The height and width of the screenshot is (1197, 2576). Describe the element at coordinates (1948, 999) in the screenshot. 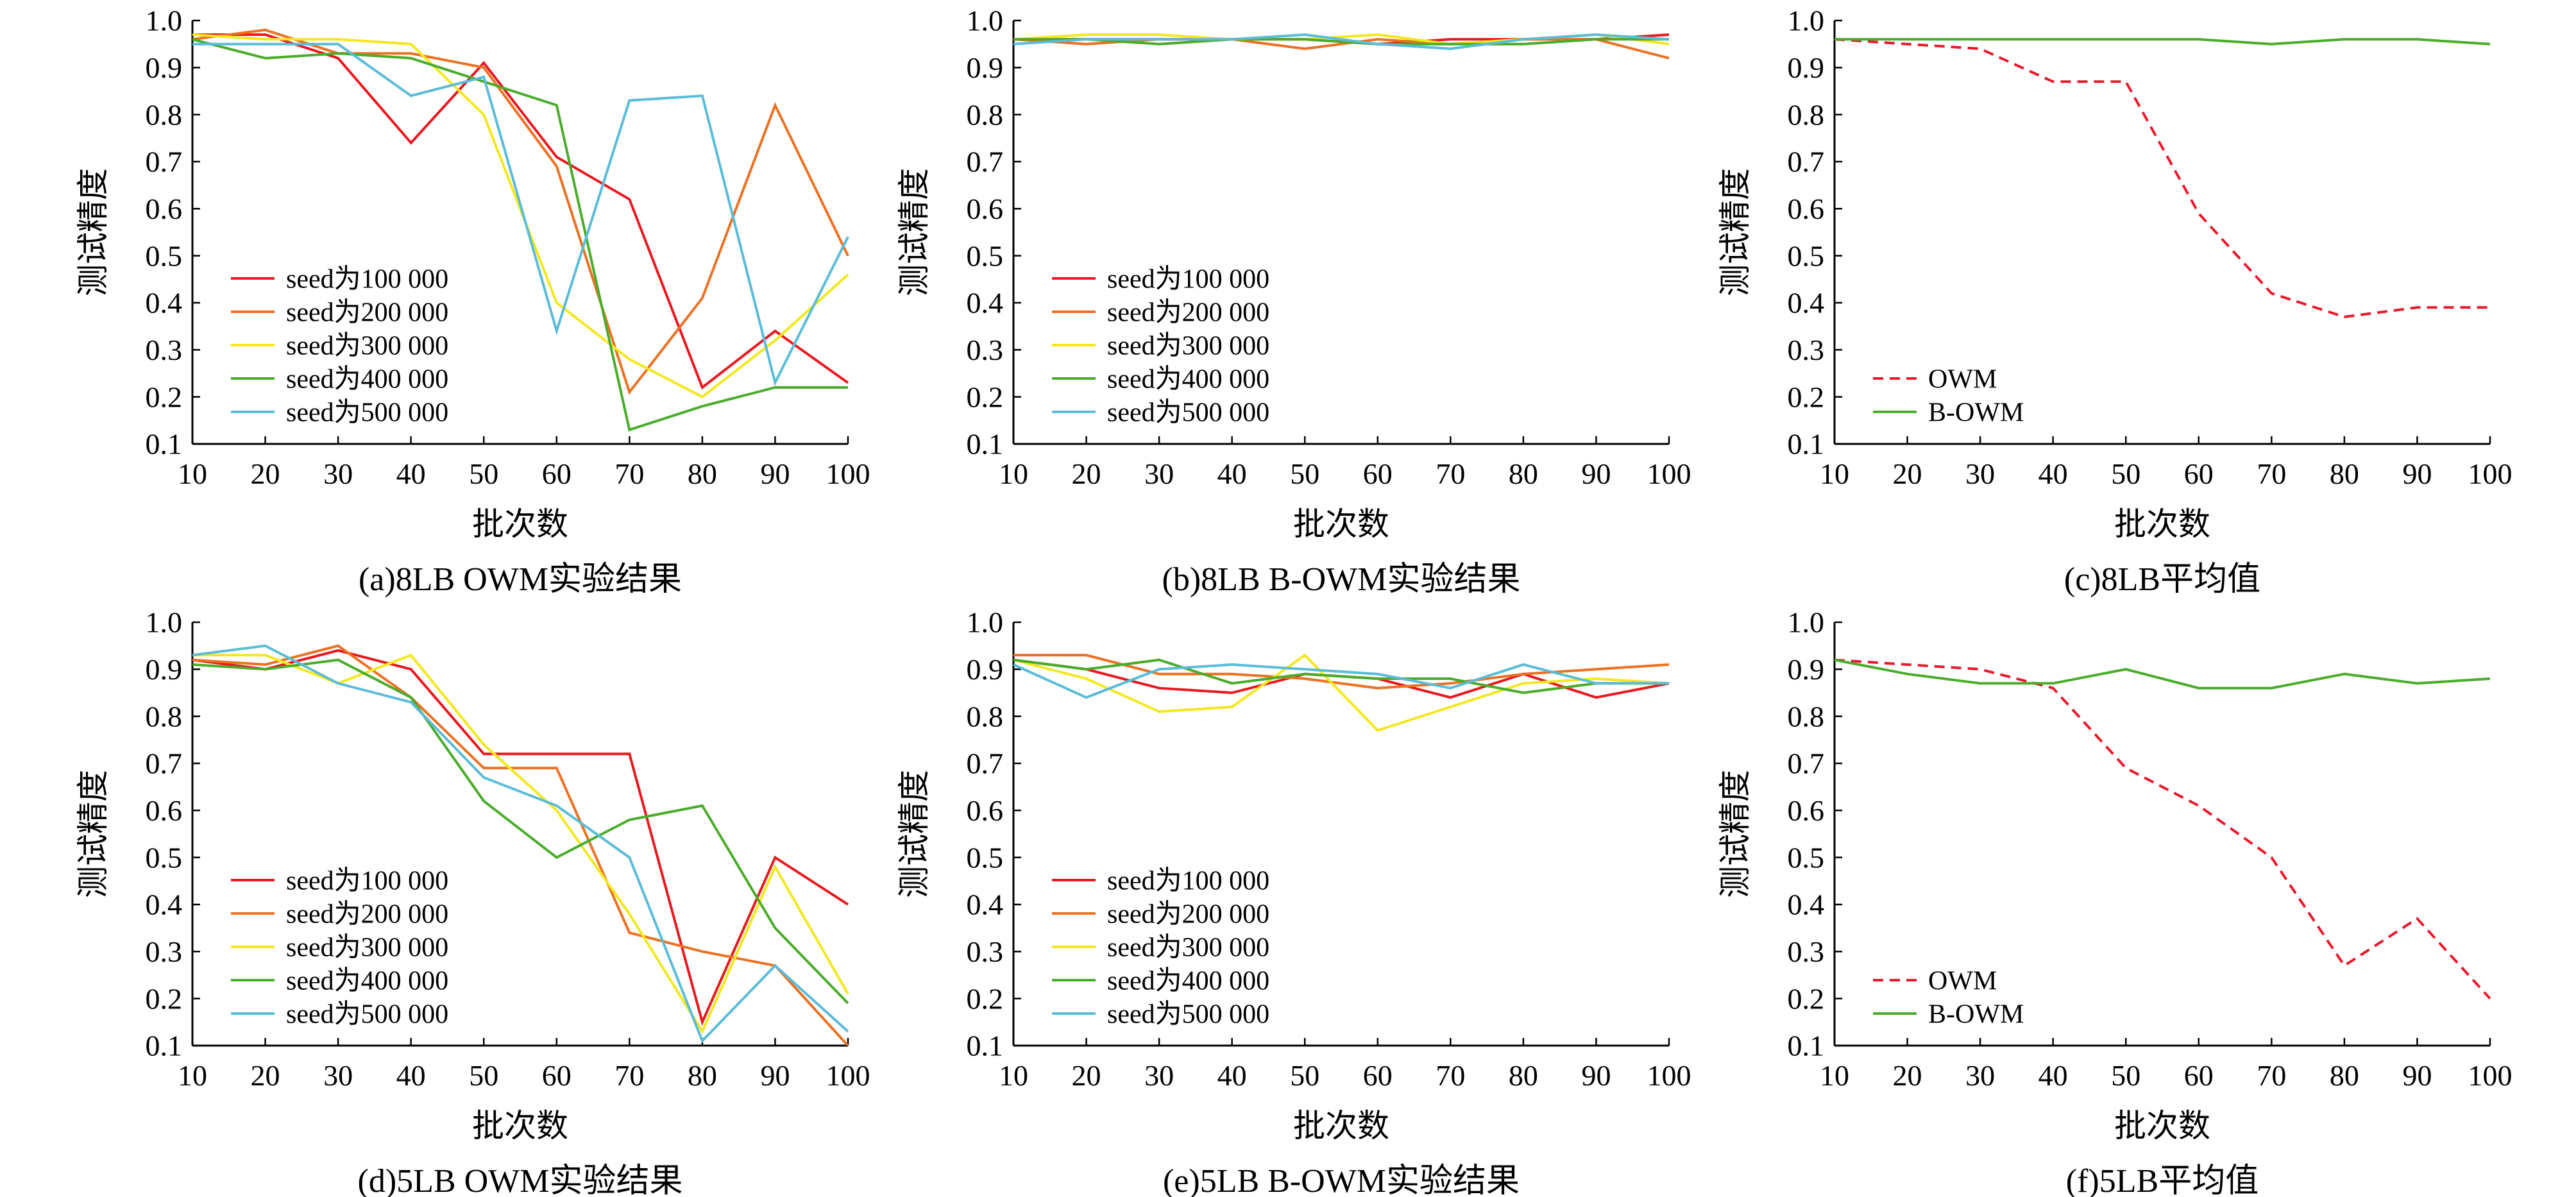

I see `legend: OWM B-OWM` at that location.